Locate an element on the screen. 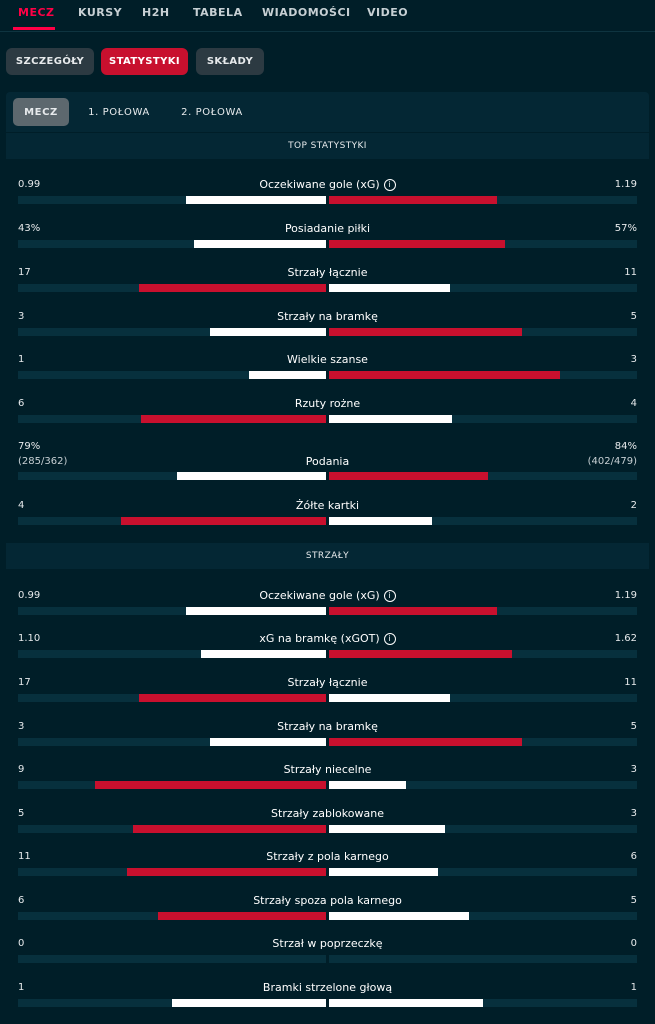 Image resolution: width=655 pixels, height=1024 pixels. stat-row: 9 3 Strzały niecelne is located at coordinates (327, 783).